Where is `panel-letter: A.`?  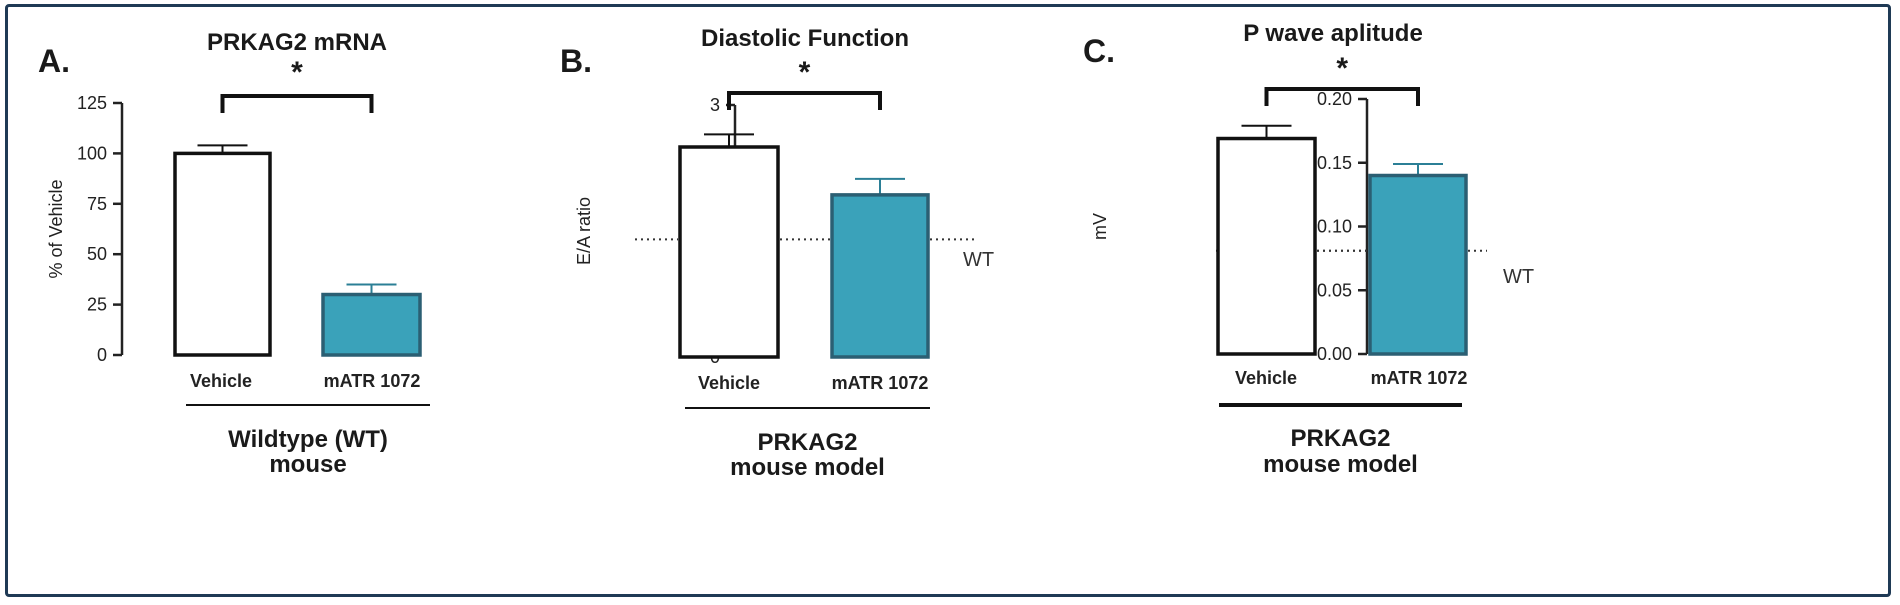 panel-letter: A. is located at coordinates (54, 61).